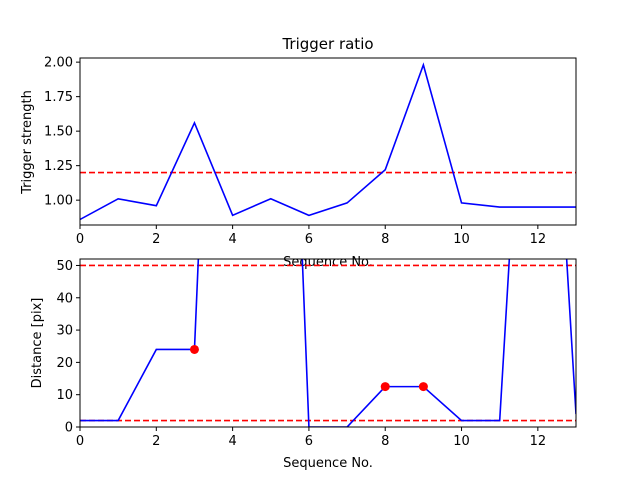  What do you see at coordinates (58, 201) in the screenshot?
I see `y-tick-label: 1.00` at bounding box center [58, 201].